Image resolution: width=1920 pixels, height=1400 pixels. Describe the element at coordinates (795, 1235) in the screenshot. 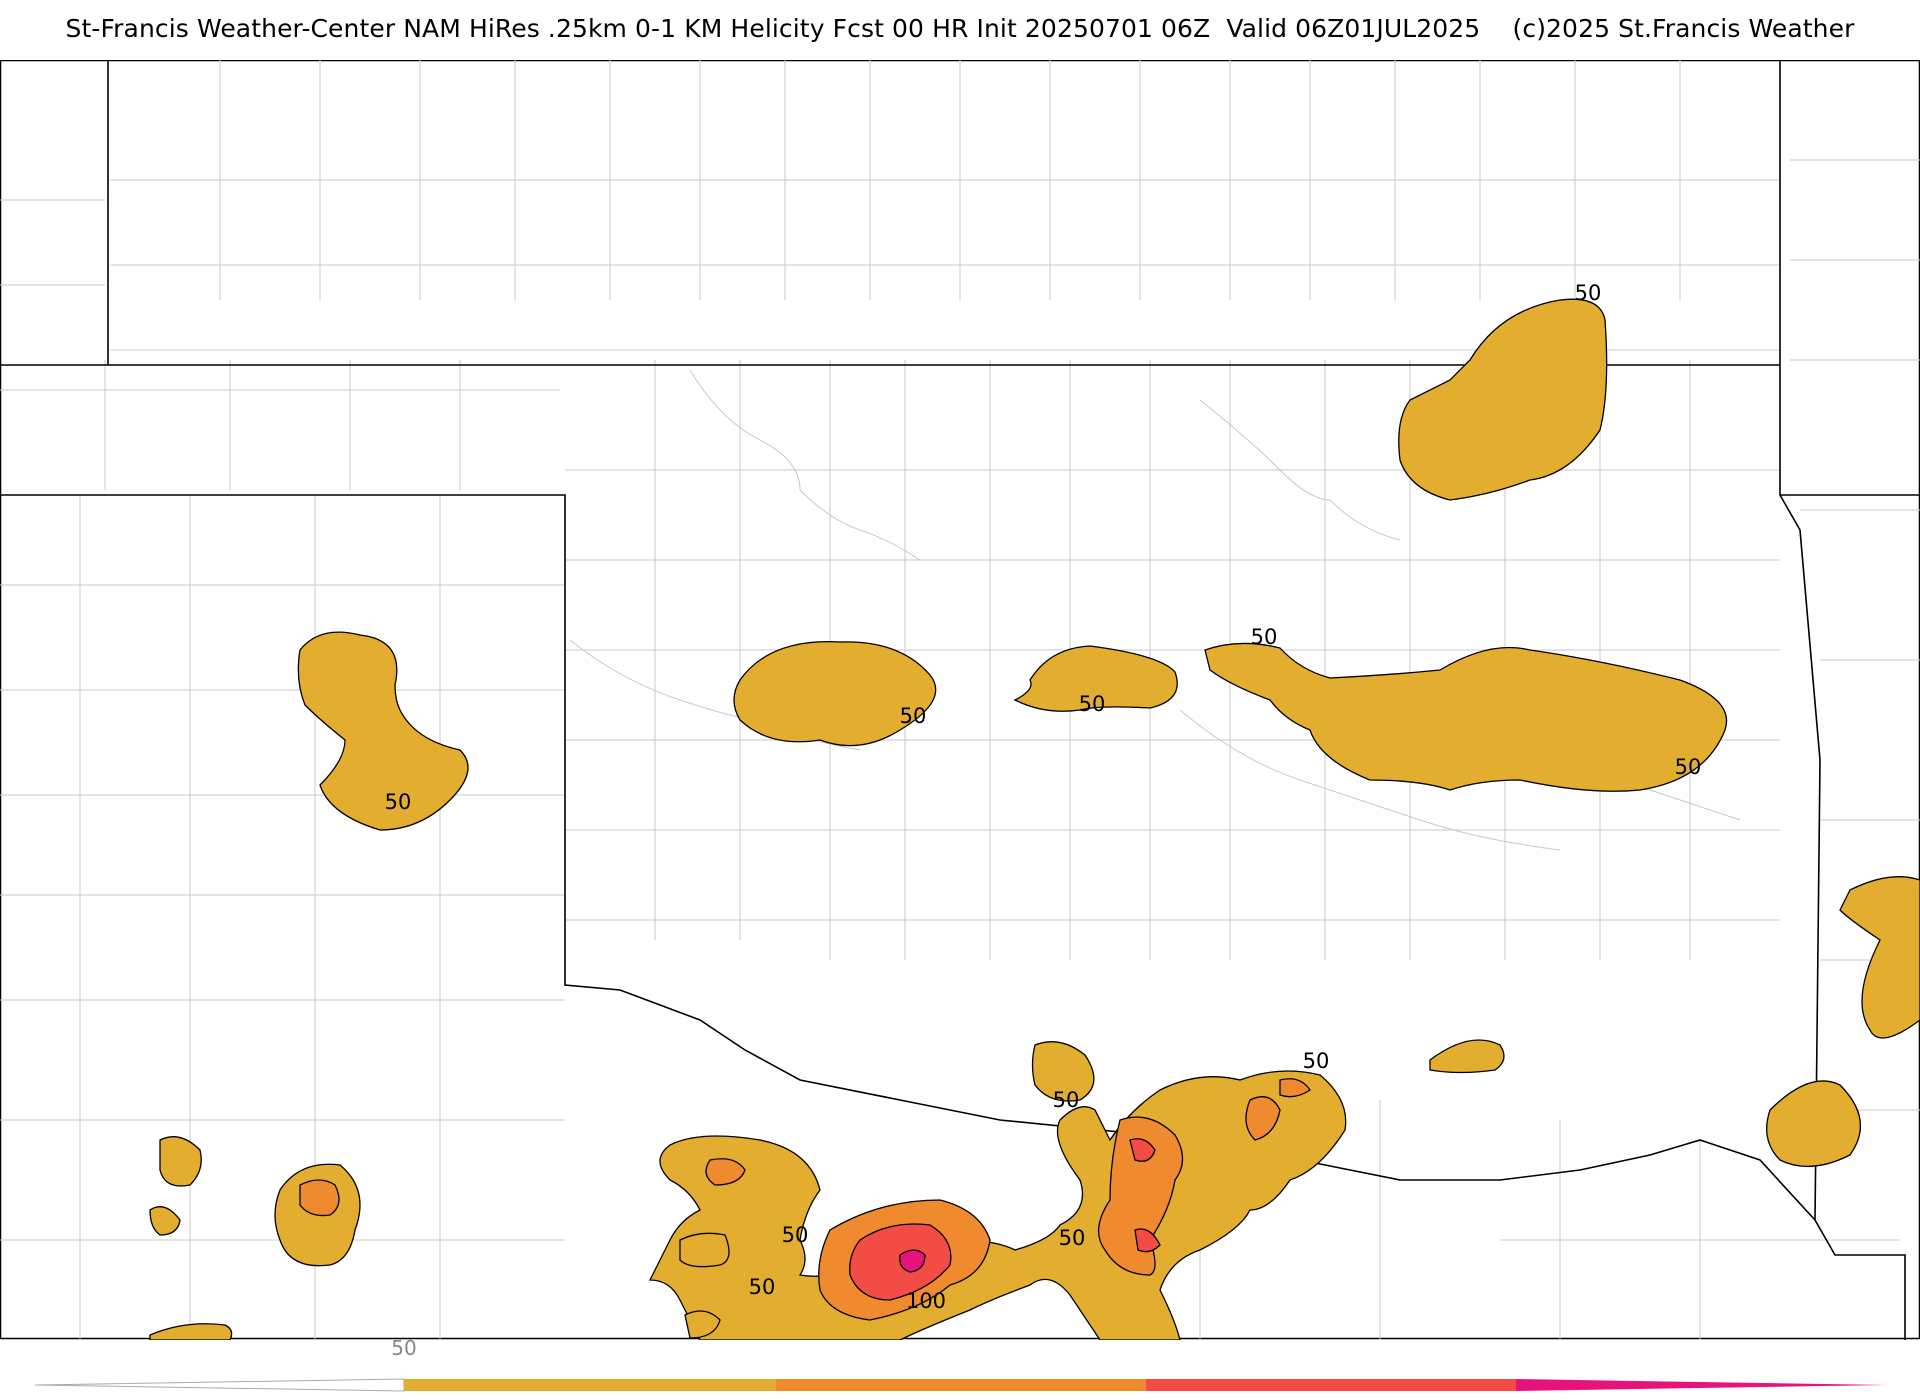

I see `contour-label-j: 50` at that location.